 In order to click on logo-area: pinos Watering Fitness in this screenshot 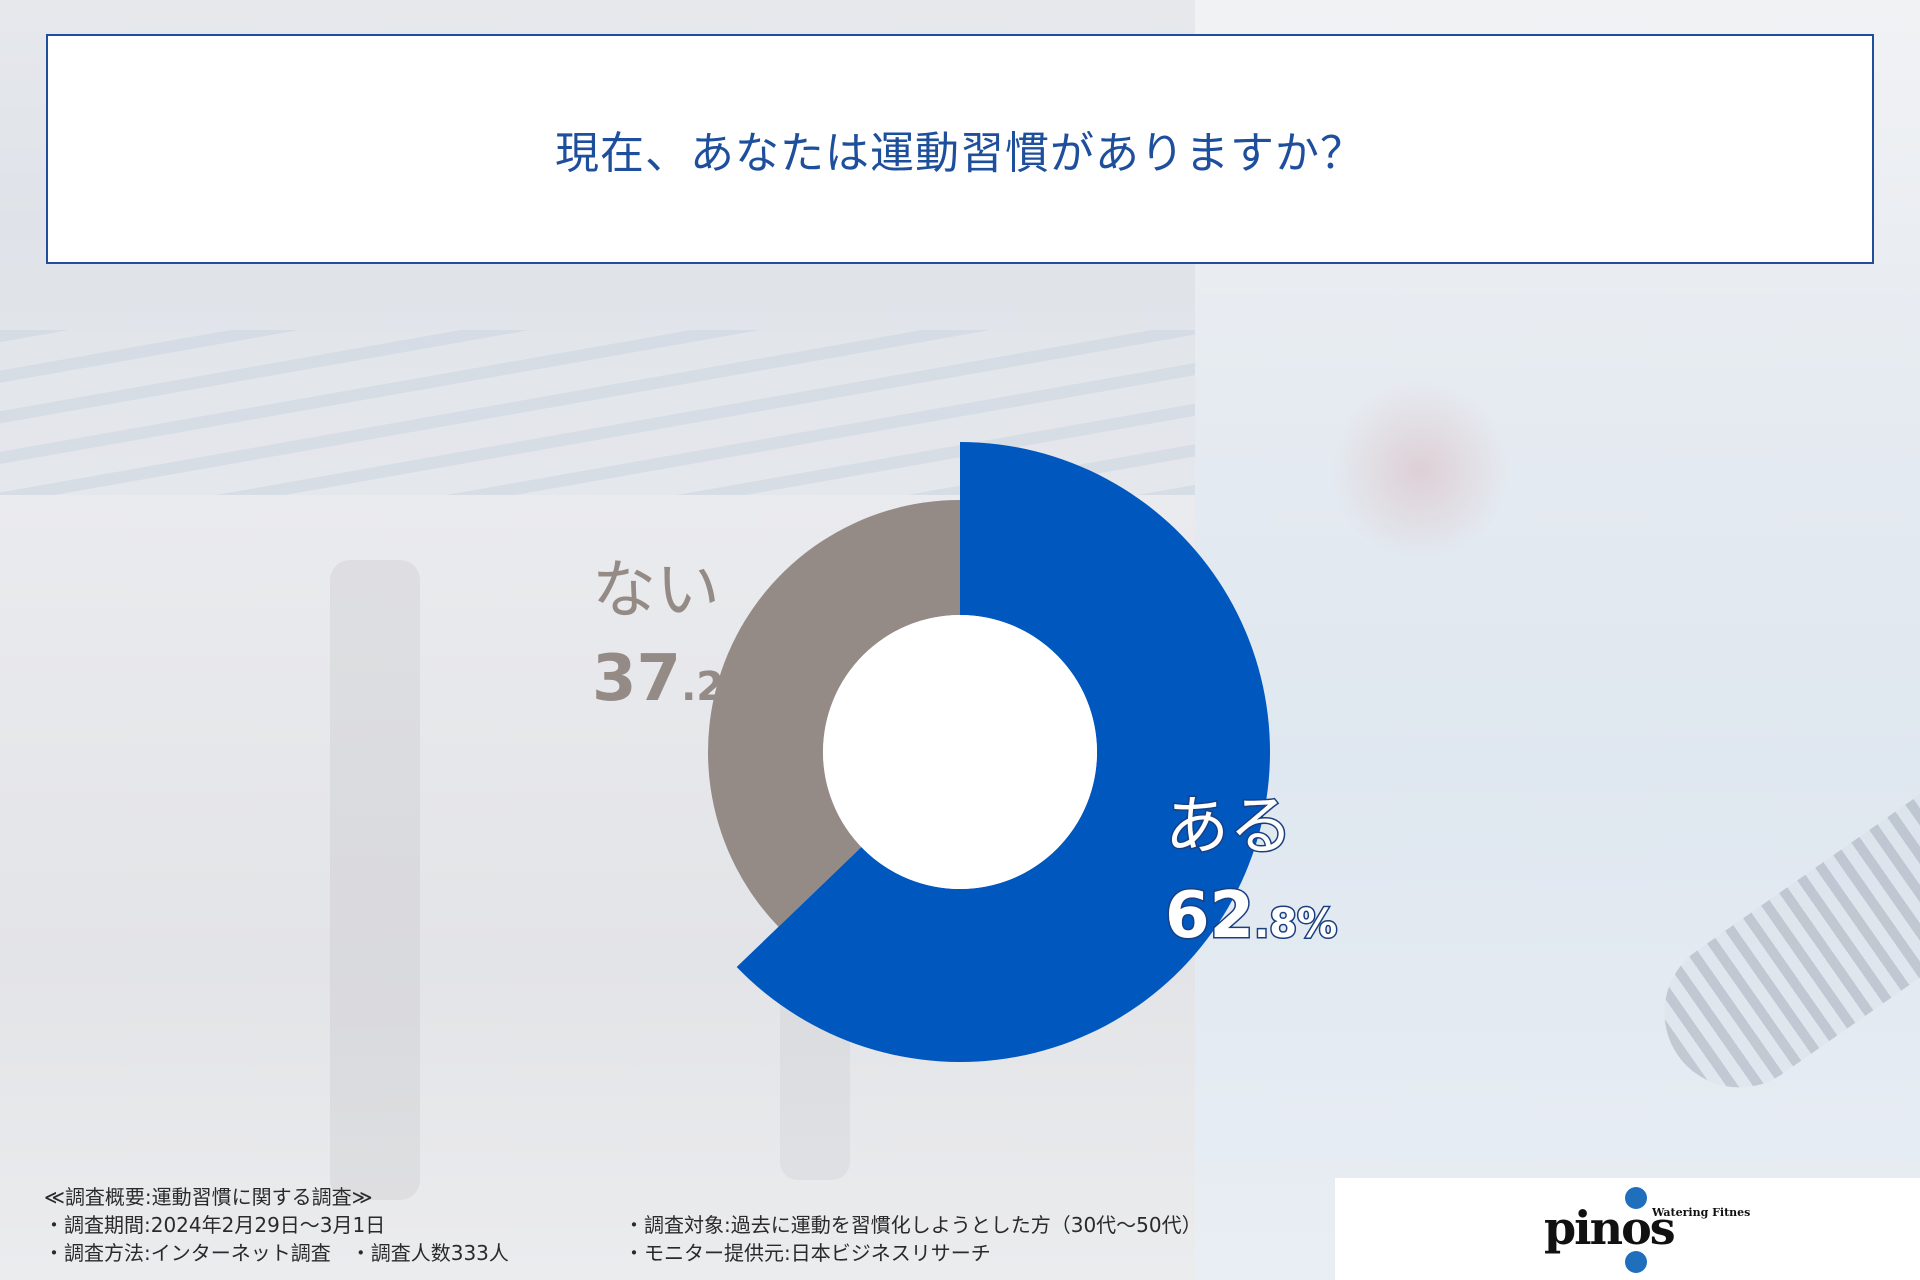, I will do `click(1627, 1229)`.